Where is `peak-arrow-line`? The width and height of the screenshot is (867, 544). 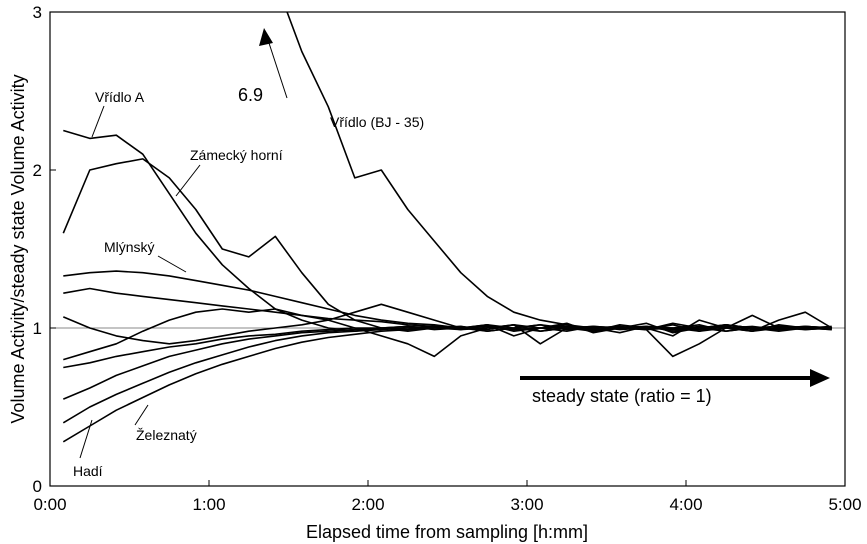
peak-arrow-line is located at coordinates (277, 69).